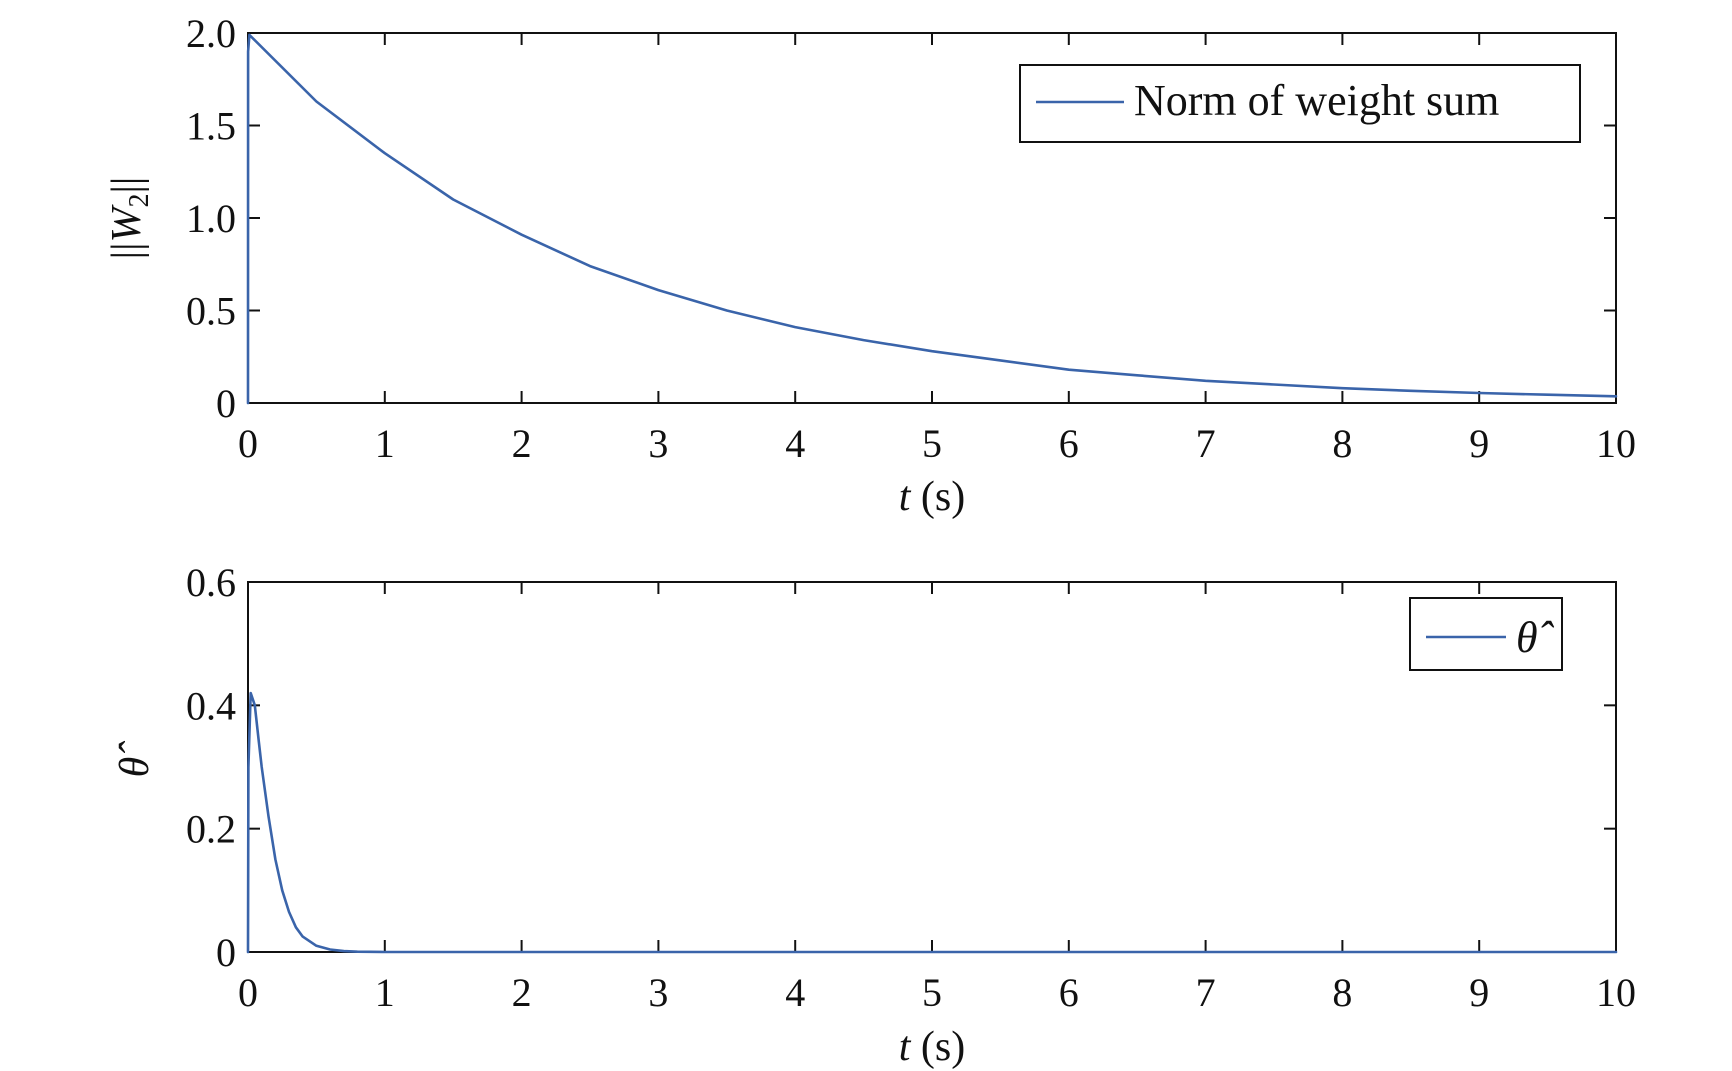 The height and width of the screenshot is (1071, 1732). What do you see at coordinates (248, 992) in the screenshot?
I see `bottom-x-tick-label: 0` at bounding box center [248, 992].